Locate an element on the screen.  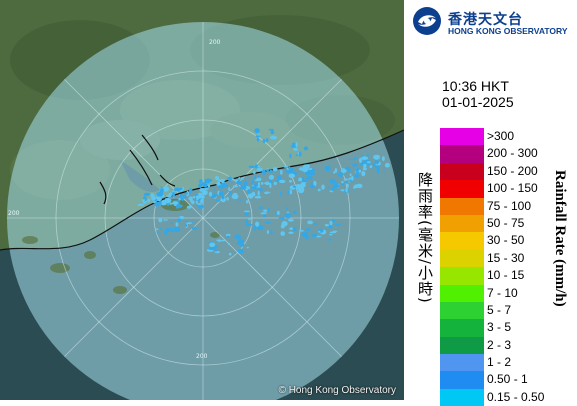
legend-range-label: 0.50 - 1 is located at coordinates (507, 379).